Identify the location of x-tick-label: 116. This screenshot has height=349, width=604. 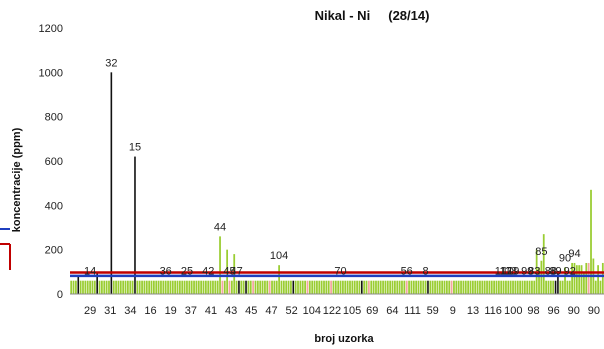
(493, 311).